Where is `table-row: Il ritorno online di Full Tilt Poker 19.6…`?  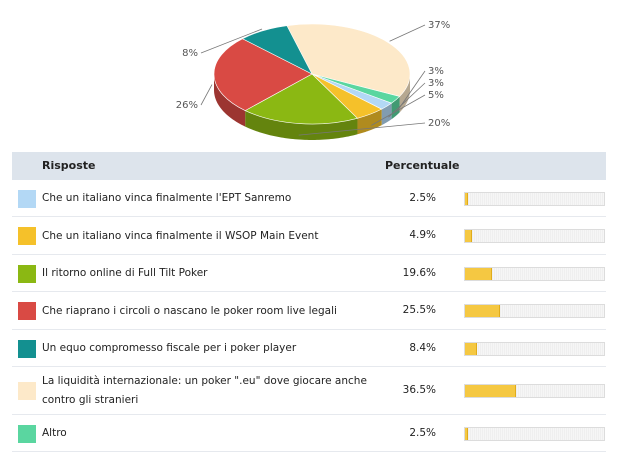
table-row: Il ritorno online di Full Tilt Poker 19.6… is located at coordinates (309, 273).